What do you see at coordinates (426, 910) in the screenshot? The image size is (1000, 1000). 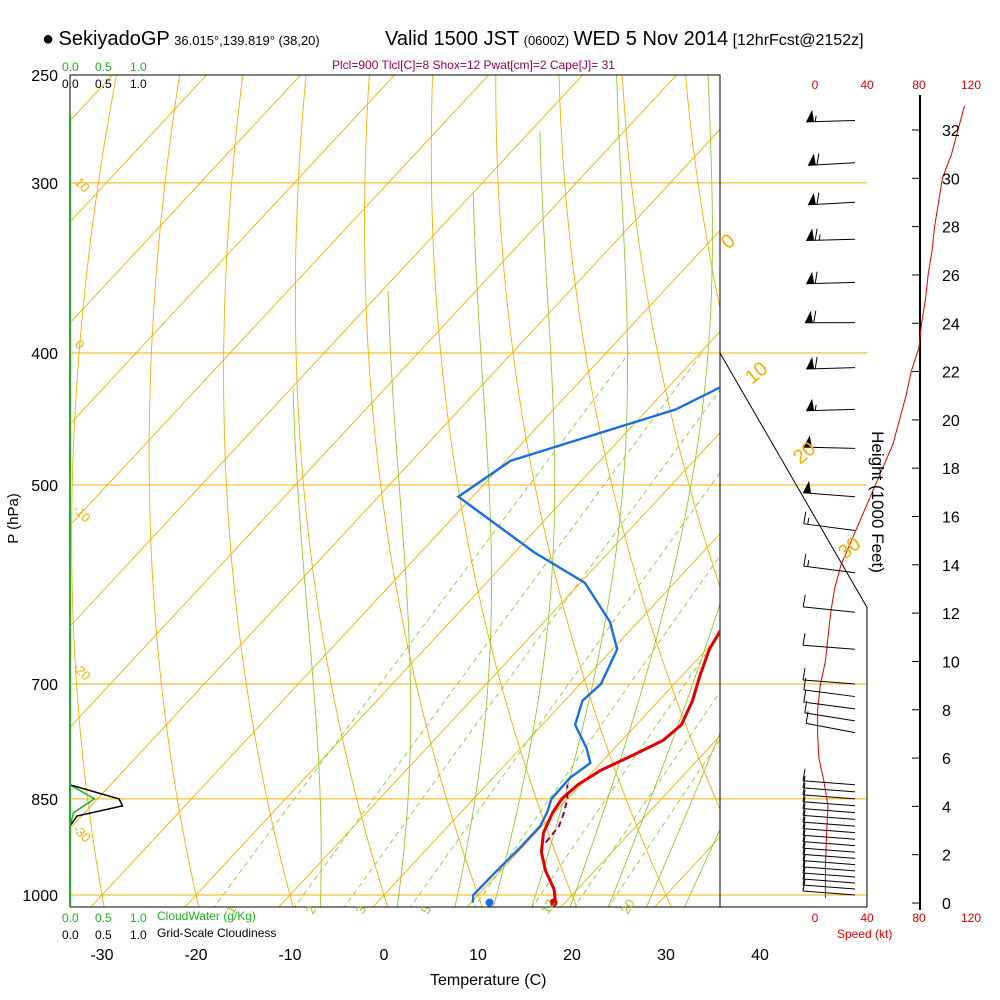 I see `mixing-ratio-label: 5` at bounding box center [426, 910].